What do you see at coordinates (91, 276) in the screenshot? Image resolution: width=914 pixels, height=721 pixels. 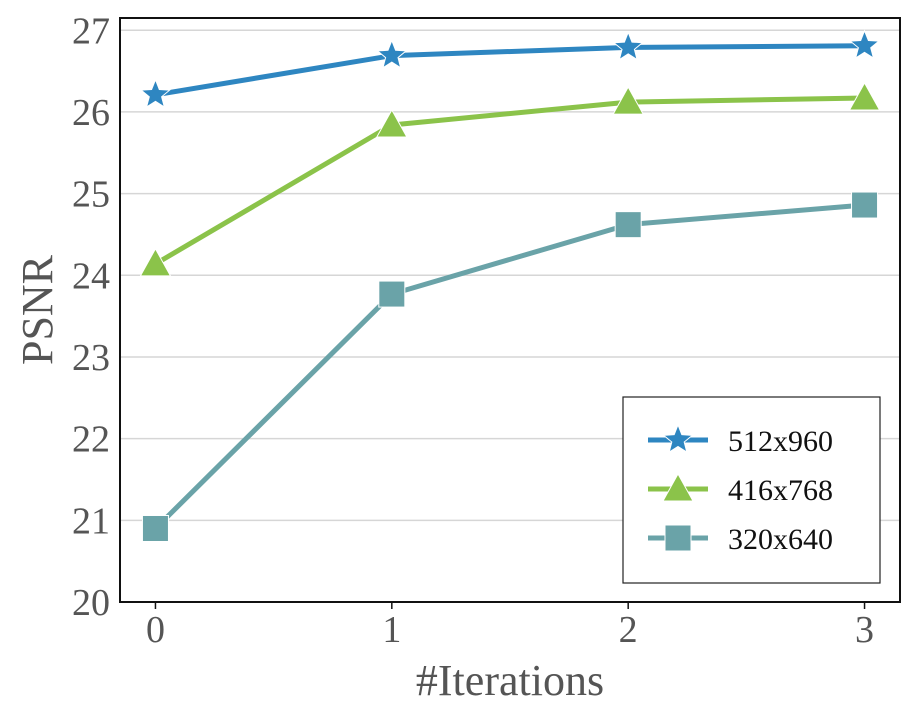 I see `y-tick-label: 24` at bounding box center [91, 276].